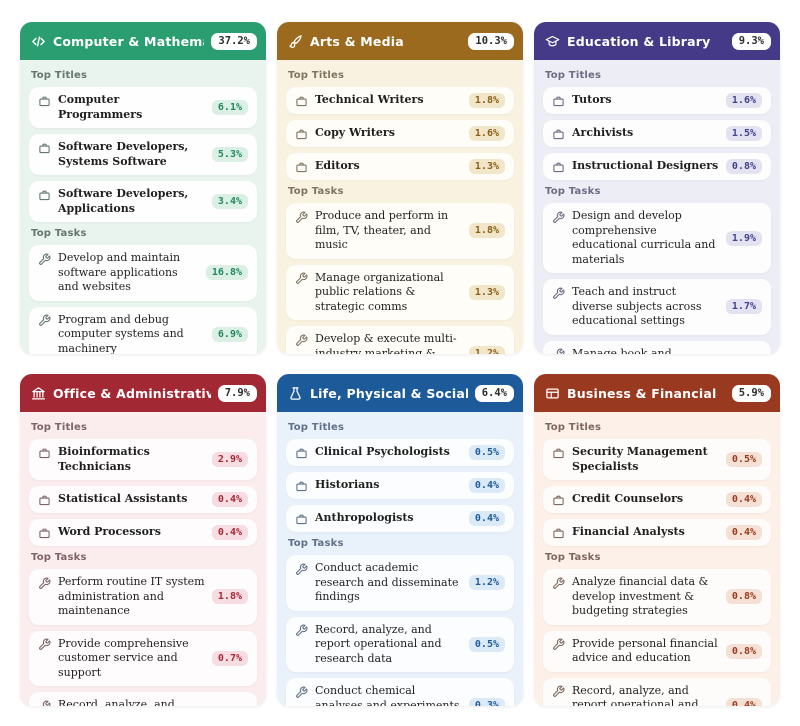 The width and height of the screenshot is (800, 726). Describe the element at coordinates (369, 100) in the screenshot. I see `title-text: Technical Writers` at that location.